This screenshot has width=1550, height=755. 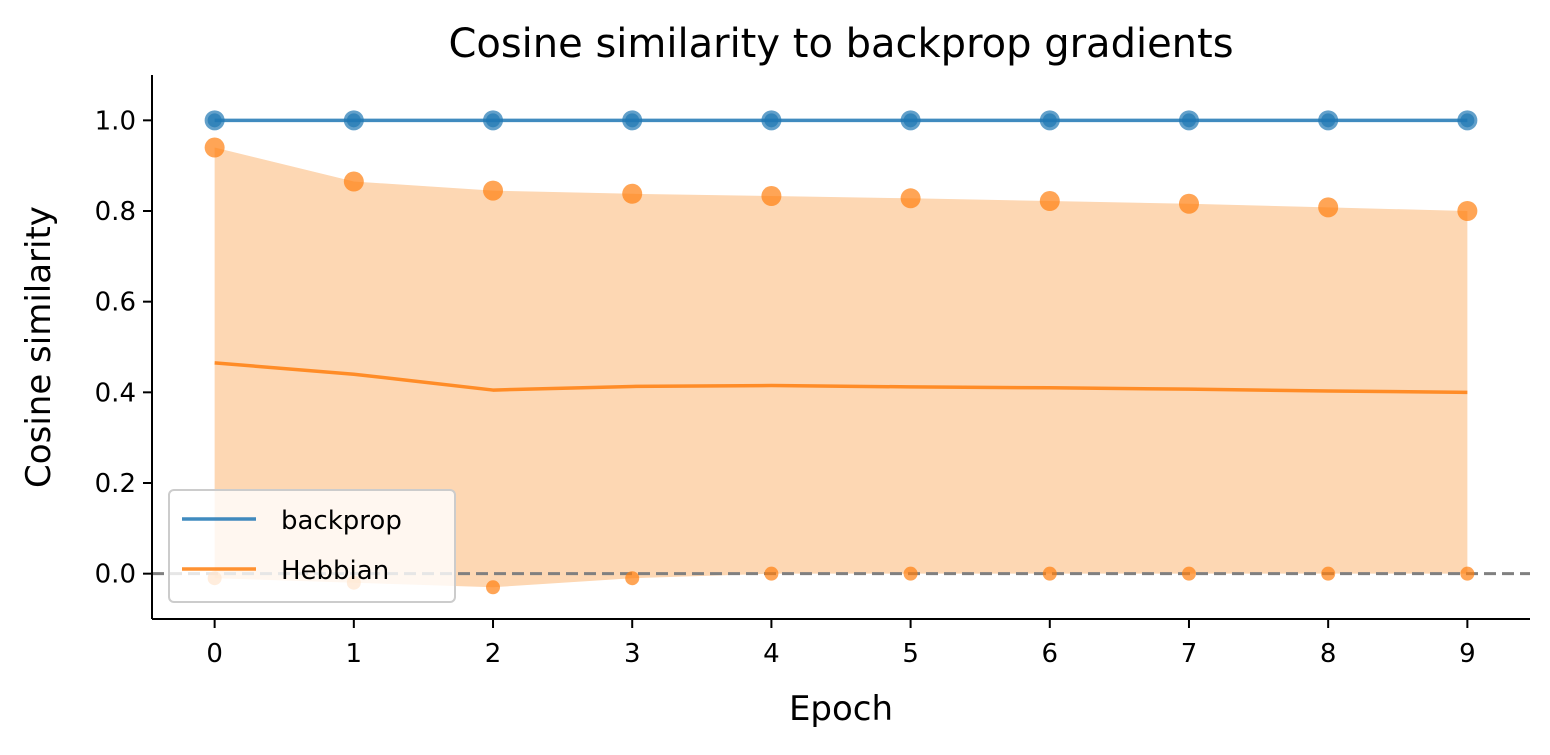 What do you see at coordinates (1467, 654) in the screenshot?
I see `x-tick-label: 9` at bounding box center [1467, 654].